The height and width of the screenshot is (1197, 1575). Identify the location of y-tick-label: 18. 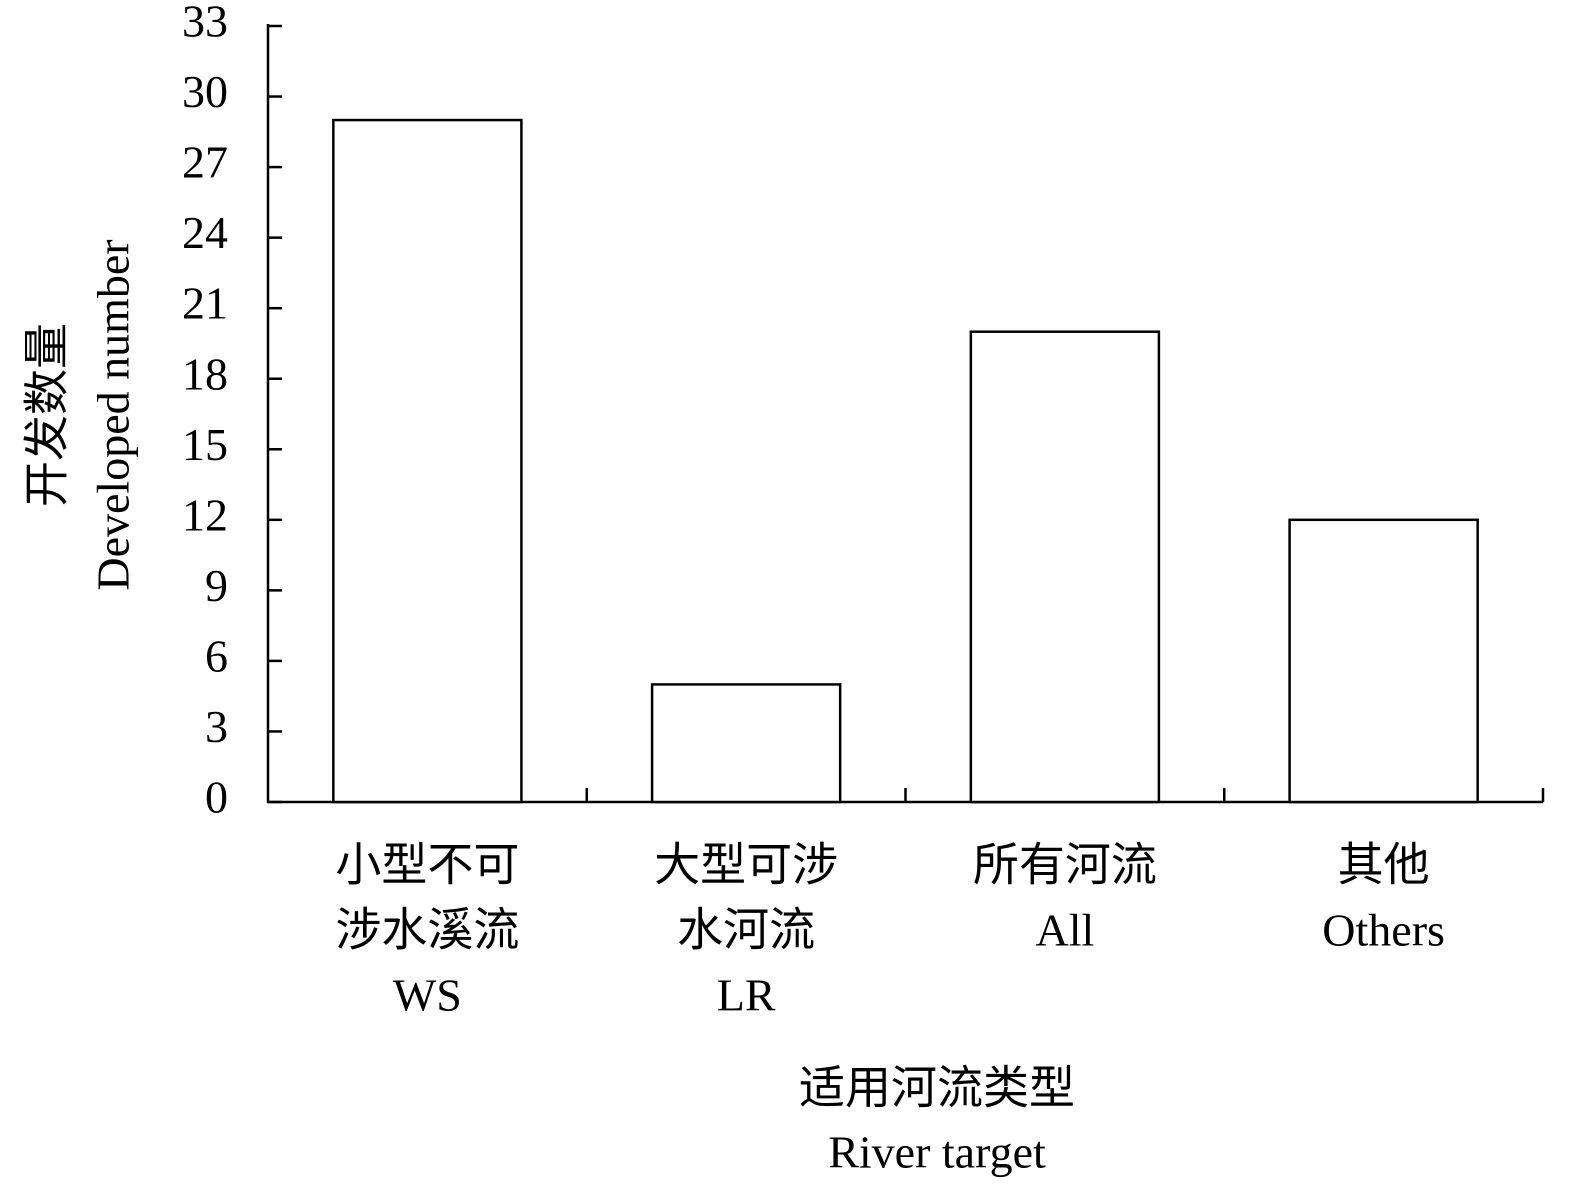
(205, 373).